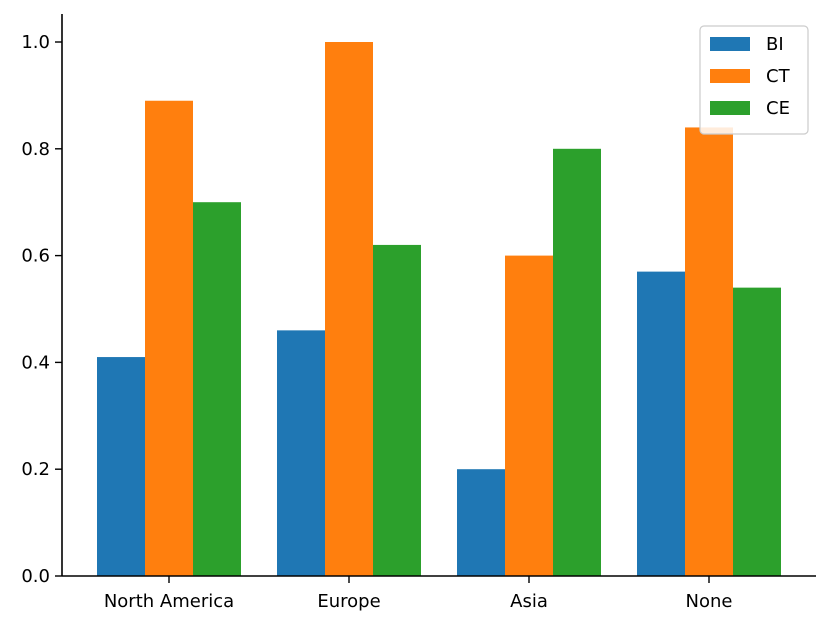  What do you see at coordinates (709, 601) in the screenshot?
I see `x-tick-label: None` at bounding box center [709, 601].